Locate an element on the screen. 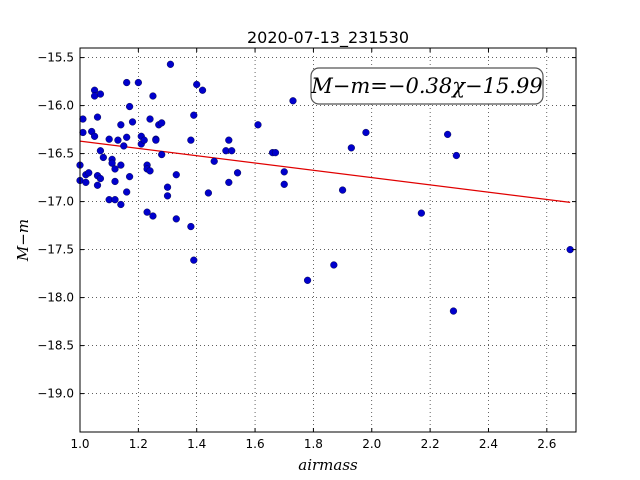 This screenshot has height=480, width=640. y-tick-label: −16.0 is located at coordinates (55, 106).